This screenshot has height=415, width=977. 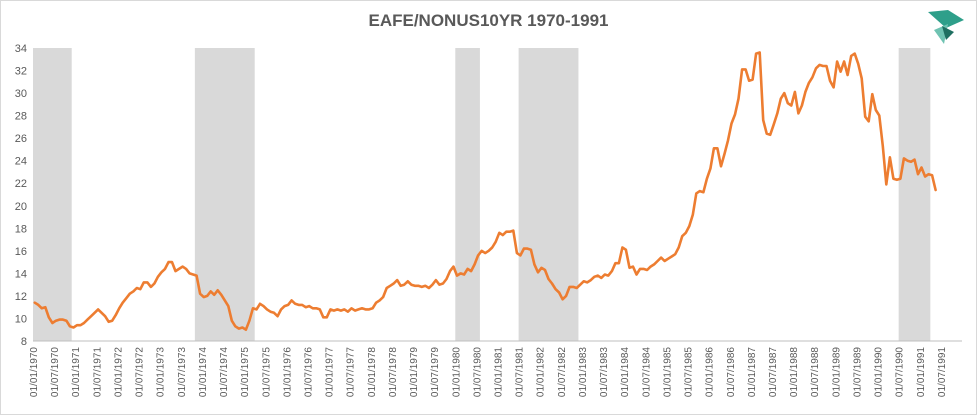 What do you see at coordinates (562, 372) in the screenshot?
I see `x-tick-label: 01/07/1982` at bounding box center [562, 372].